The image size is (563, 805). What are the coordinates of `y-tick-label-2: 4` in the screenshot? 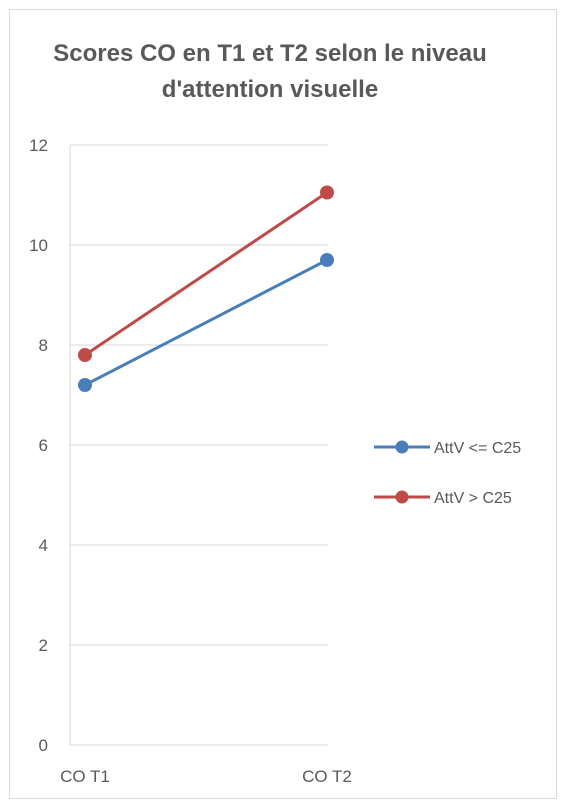 It's located at (43, 545).